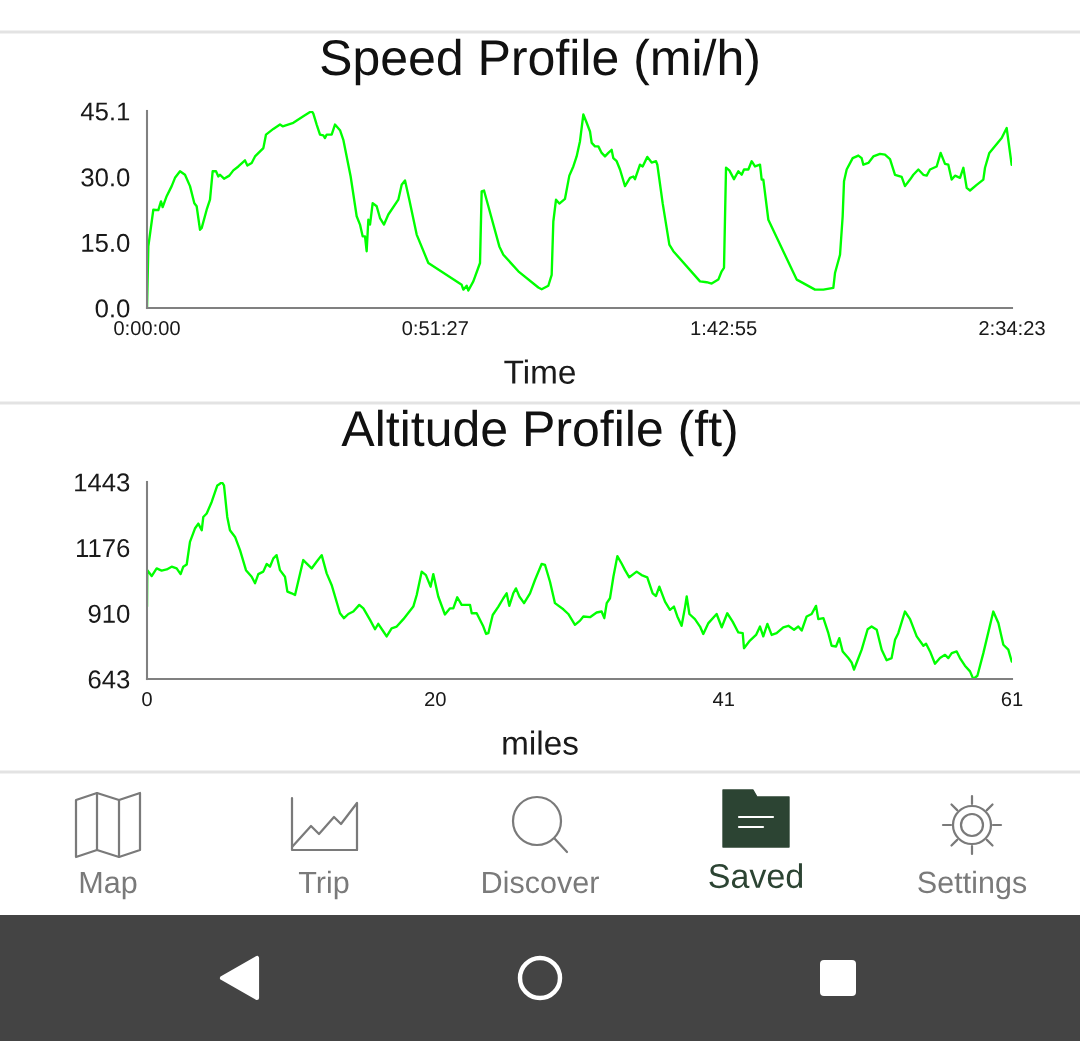  What do you see at coordinates (541, 882) in the screenshot?
I see `text: Discover` at bounding box center [541, 882].